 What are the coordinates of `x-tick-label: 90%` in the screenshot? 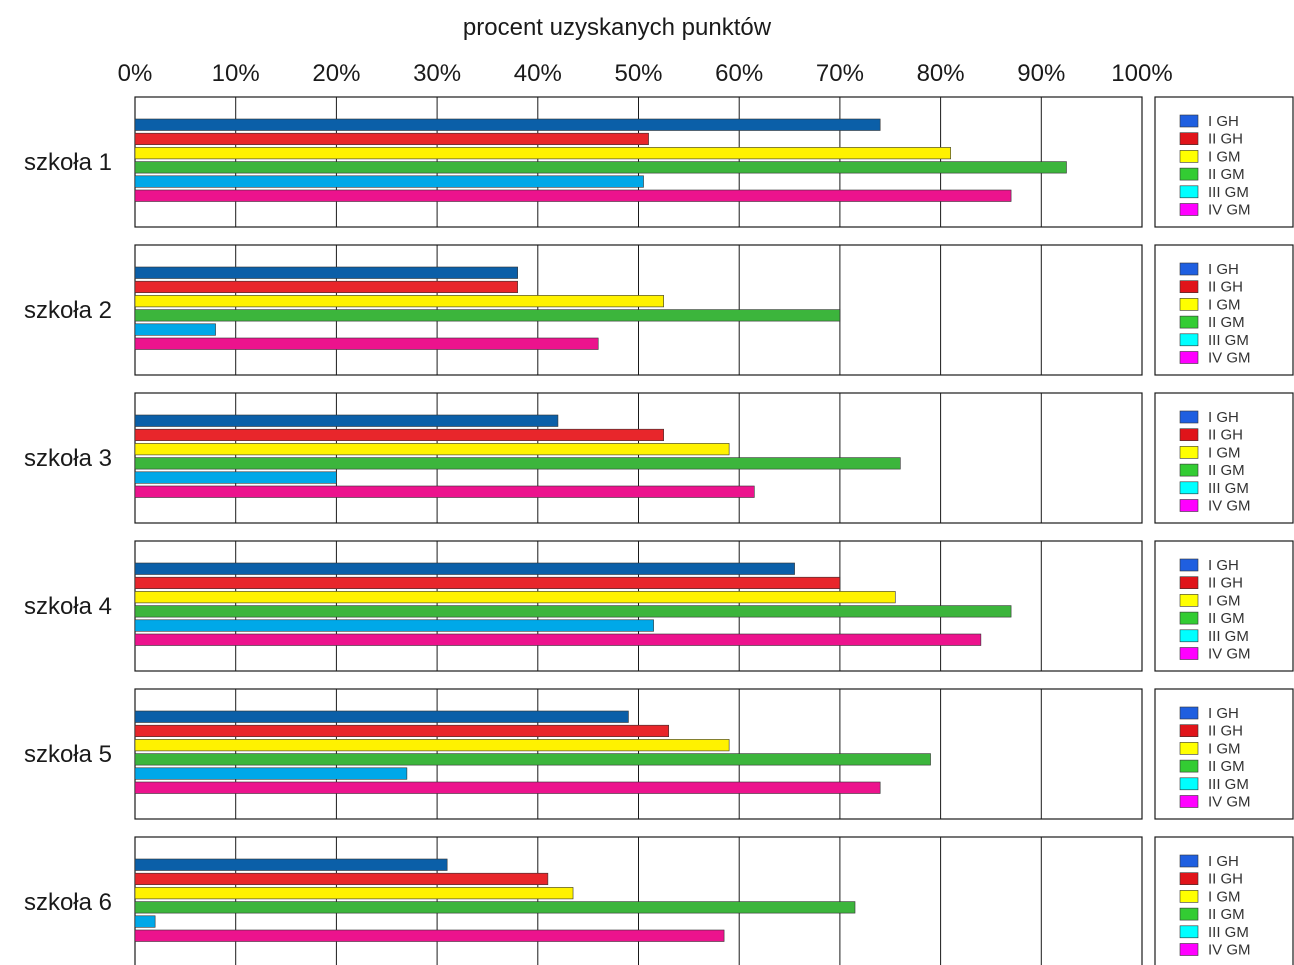 It's located at (1041, 73).